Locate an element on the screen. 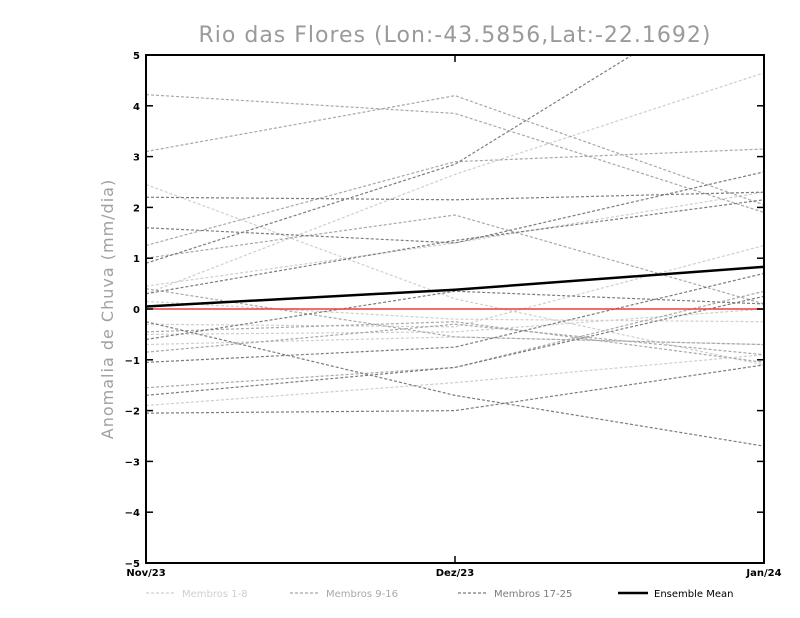  x-tick-label: Jan/24 is located at coordinates (763, 573).